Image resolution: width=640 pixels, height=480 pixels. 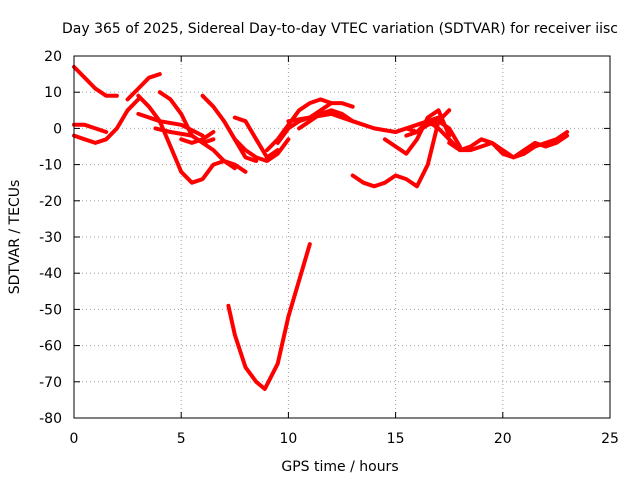 What do you see at coordinates (288, 439) in the screenshot?
I see `x-tick-label: 10` at bounding box center [288, 439].